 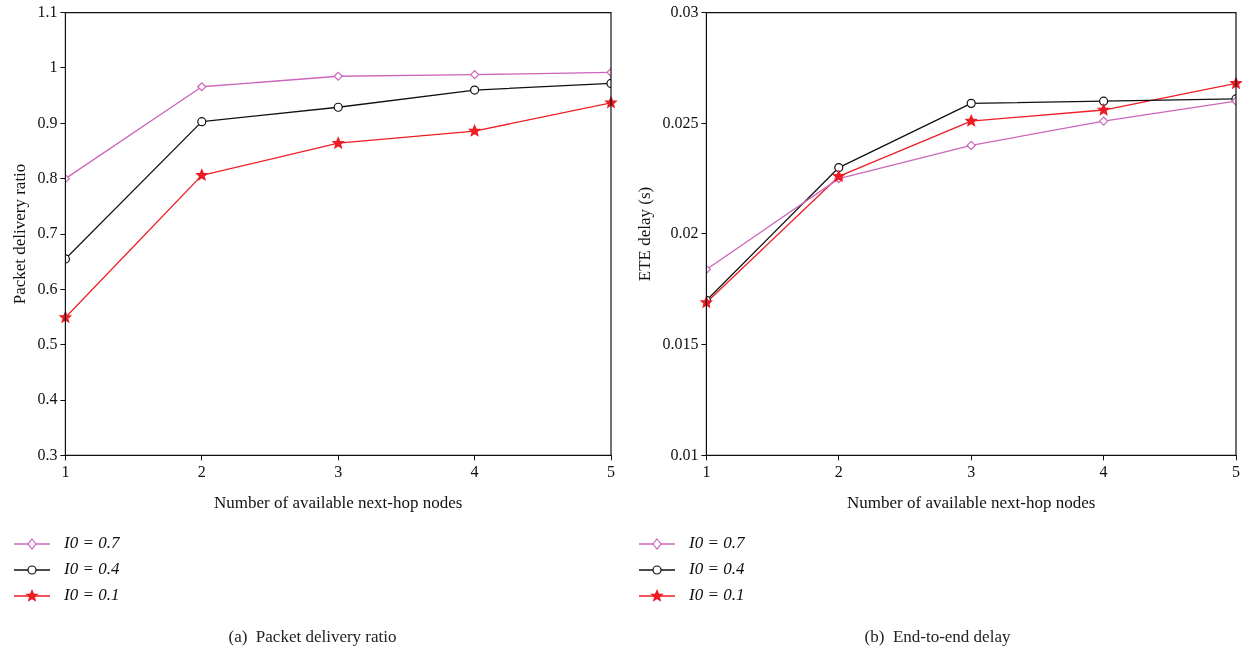 I want to click on y-tick-label: 0.03, so click(x=684, y=11).